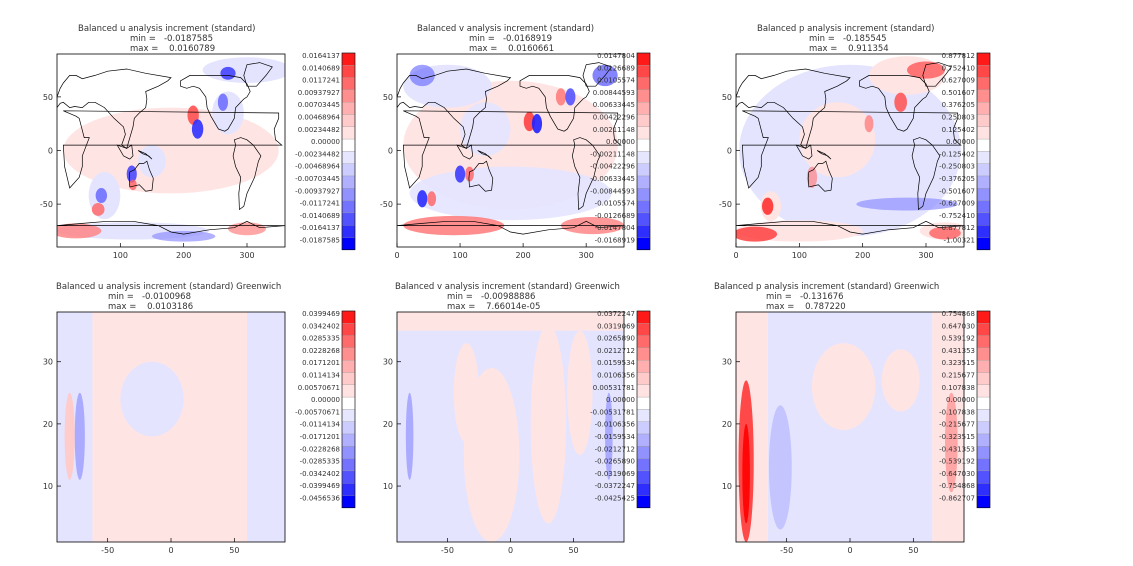  Describe the element at coordinates (388, 362) in the screenshot. I see `y-tick-label: 30` at that location.